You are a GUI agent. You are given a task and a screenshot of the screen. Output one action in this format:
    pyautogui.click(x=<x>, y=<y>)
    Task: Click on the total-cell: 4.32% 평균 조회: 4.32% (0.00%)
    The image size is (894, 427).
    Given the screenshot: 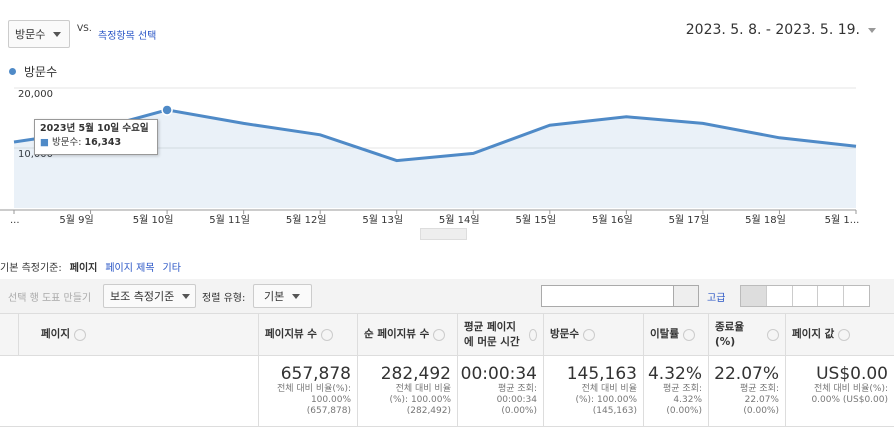 What is the action you would take?
    pyautogui.click(x=675, y=391)
    